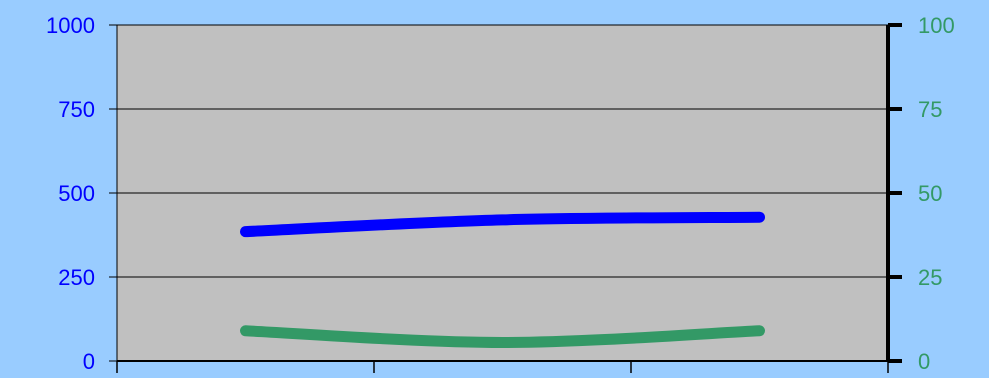 This screenshot has height=378, width=989. Describe the element at coordinates (76, 193) in the screenshot. I see `left-tick-label-2: 500` at that location.